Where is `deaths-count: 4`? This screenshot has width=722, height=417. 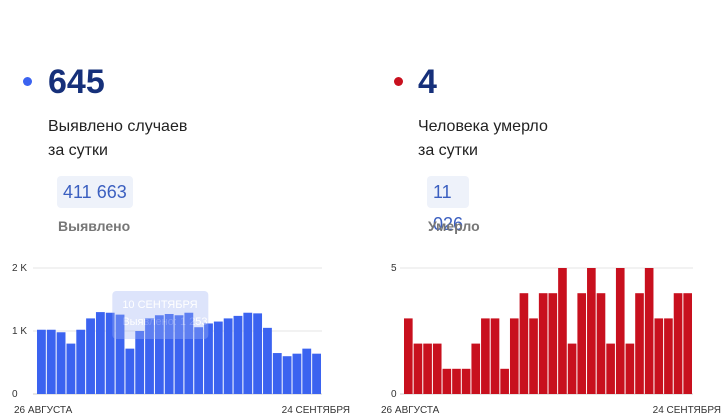
deaths-count: 4 is located at coordinates (427, 82).